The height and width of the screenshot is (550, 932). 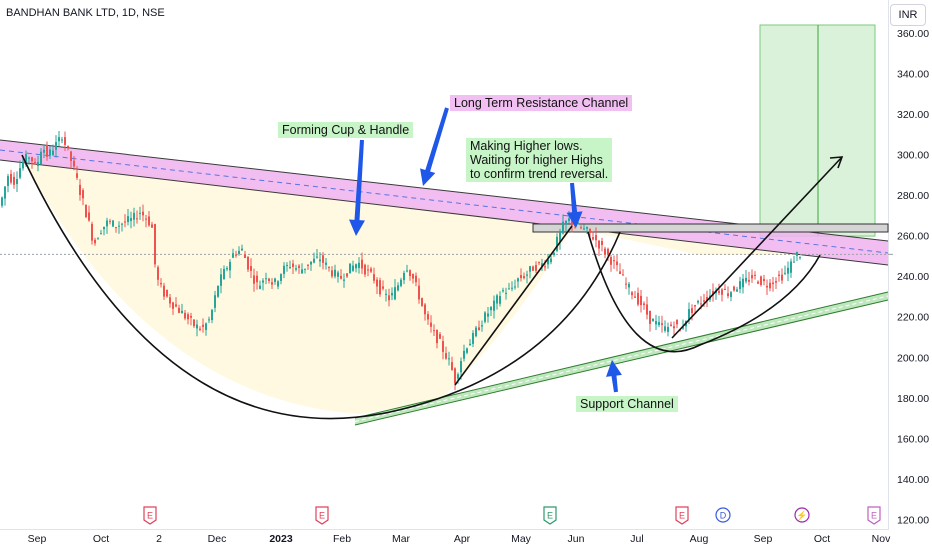 I want to click on chart-title: BANDHAN BANK LTD, 1D, NSE, so click(x=85, y=13).